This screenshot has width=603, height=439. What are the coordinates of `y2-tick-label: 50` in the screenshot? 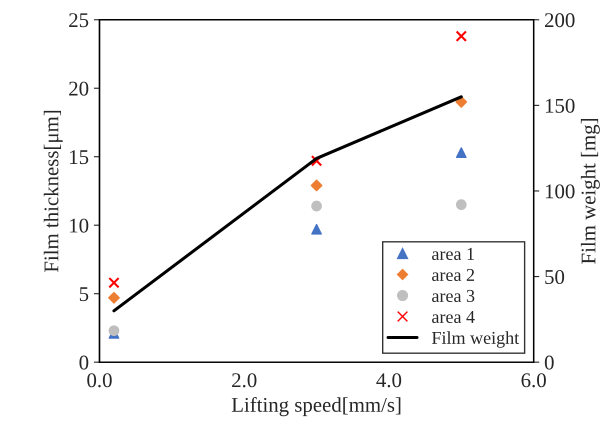 It's located at (554, 277).